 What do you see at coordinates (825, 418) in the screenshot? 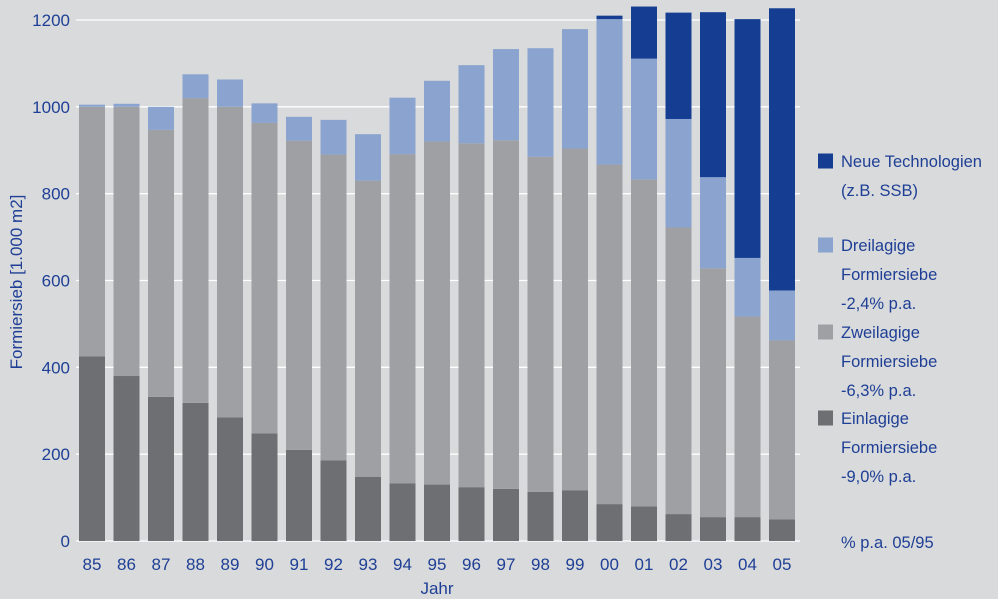
I see `legend-swatch-ein` at bounding box center [825, 418].